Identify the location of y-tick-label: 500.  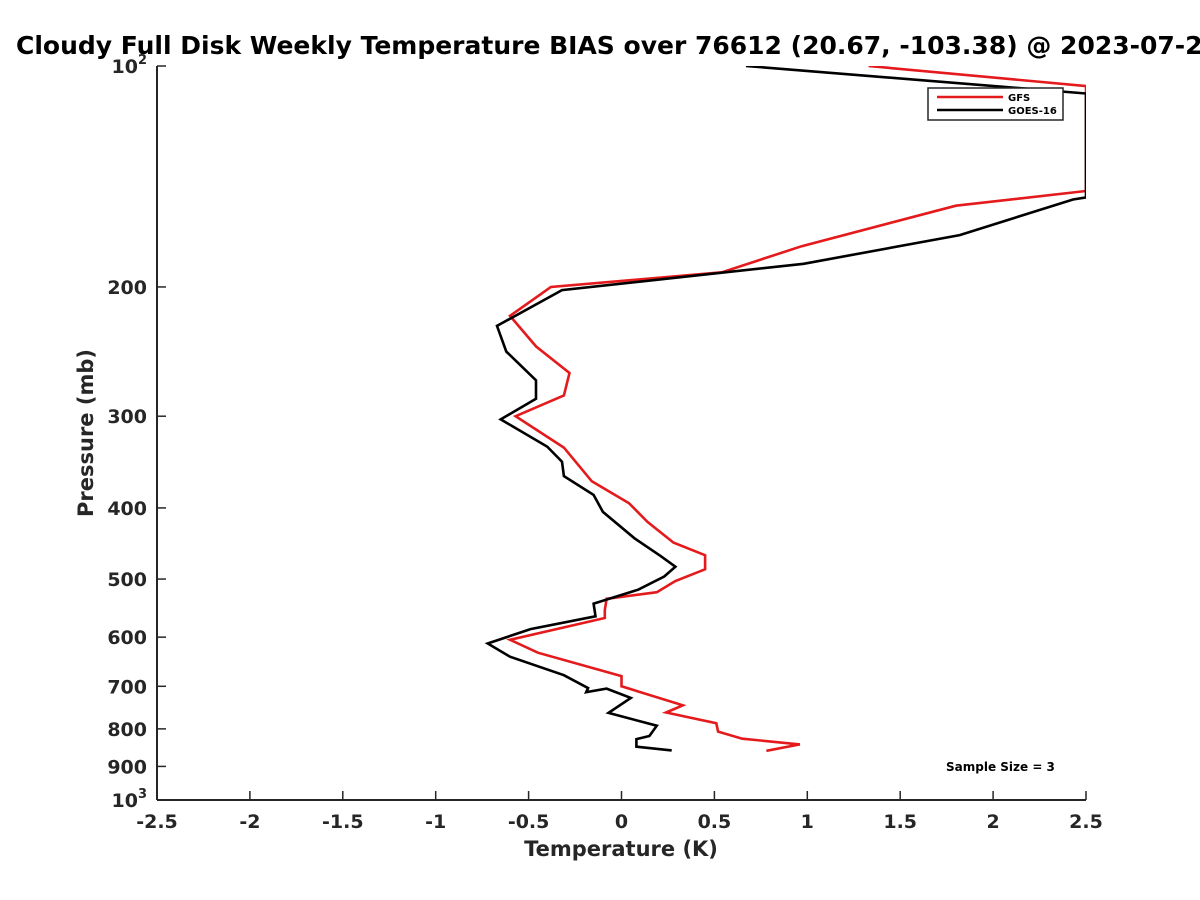
(127, 580).